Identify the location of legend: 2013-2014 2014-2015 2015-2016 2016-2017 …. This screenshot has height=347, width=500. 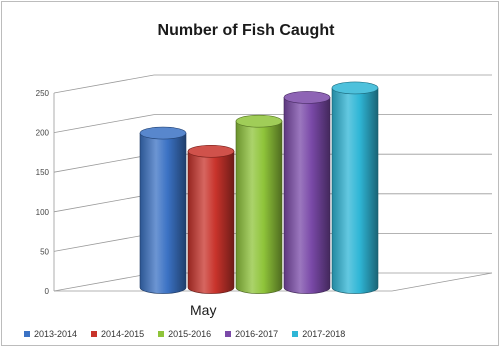
(191, 334).